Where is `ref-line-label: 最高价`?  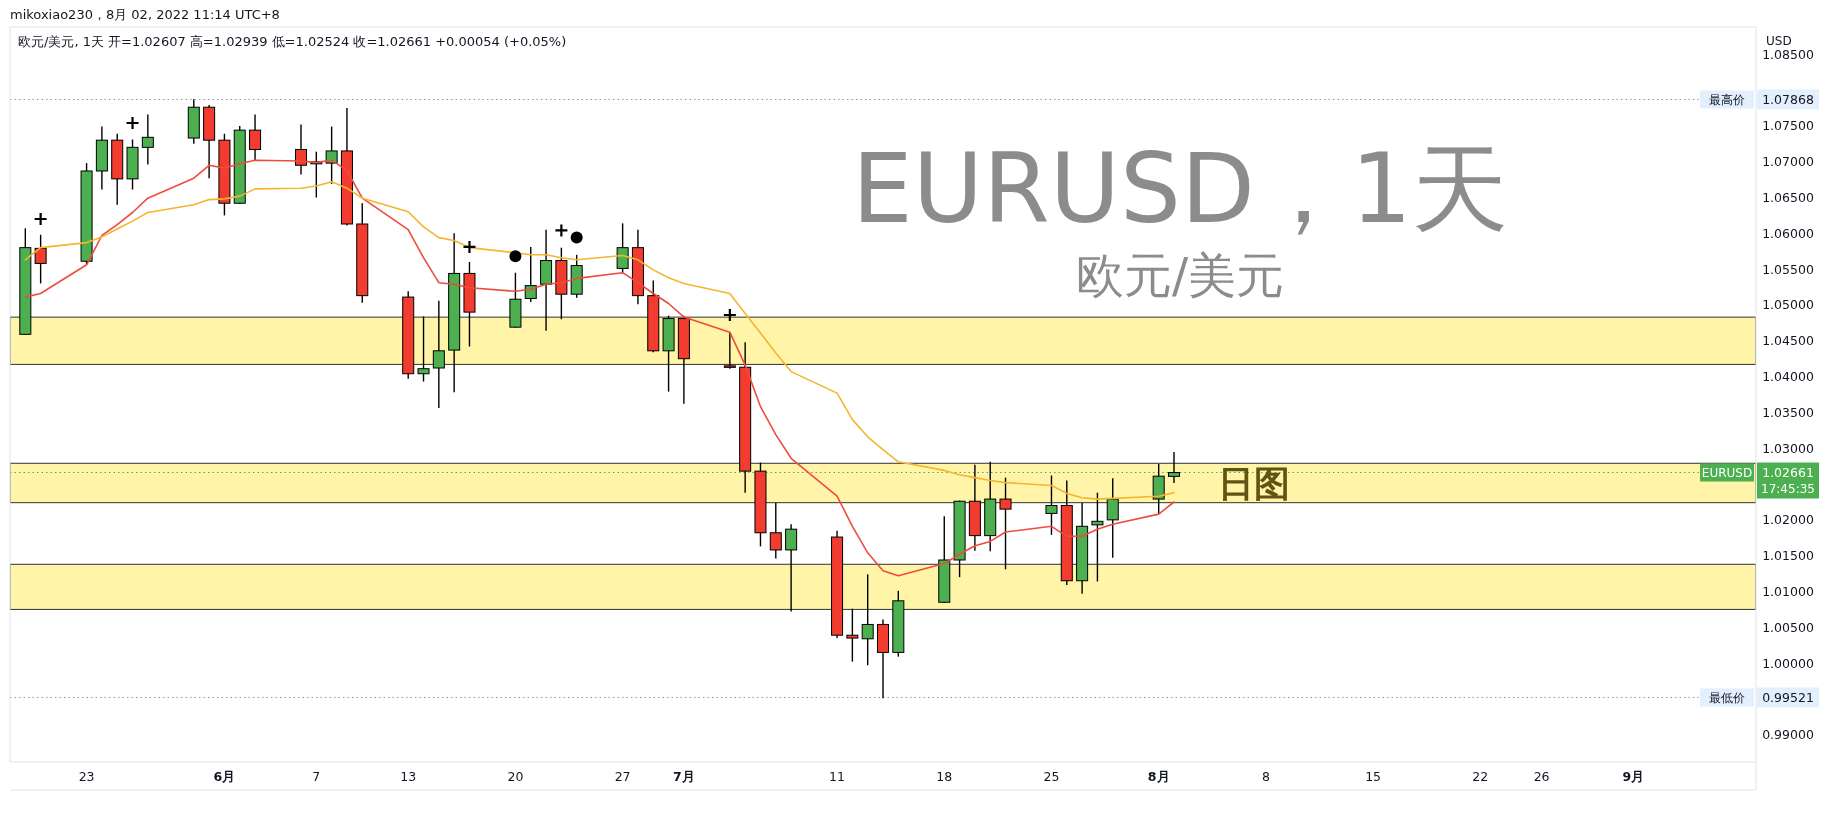
ref-line-label: 最高价 is located at coordinates (1727, 100).